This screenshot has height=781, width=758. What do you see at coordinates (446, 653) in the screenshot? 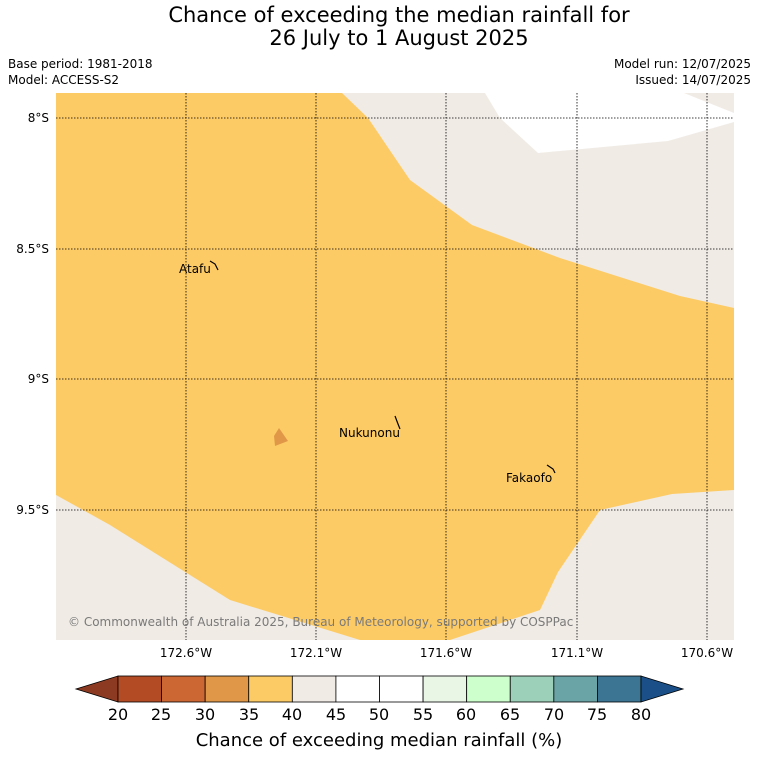
I see `lon-label-171-6w: 171.6°W` at bounding box center [446, 653].